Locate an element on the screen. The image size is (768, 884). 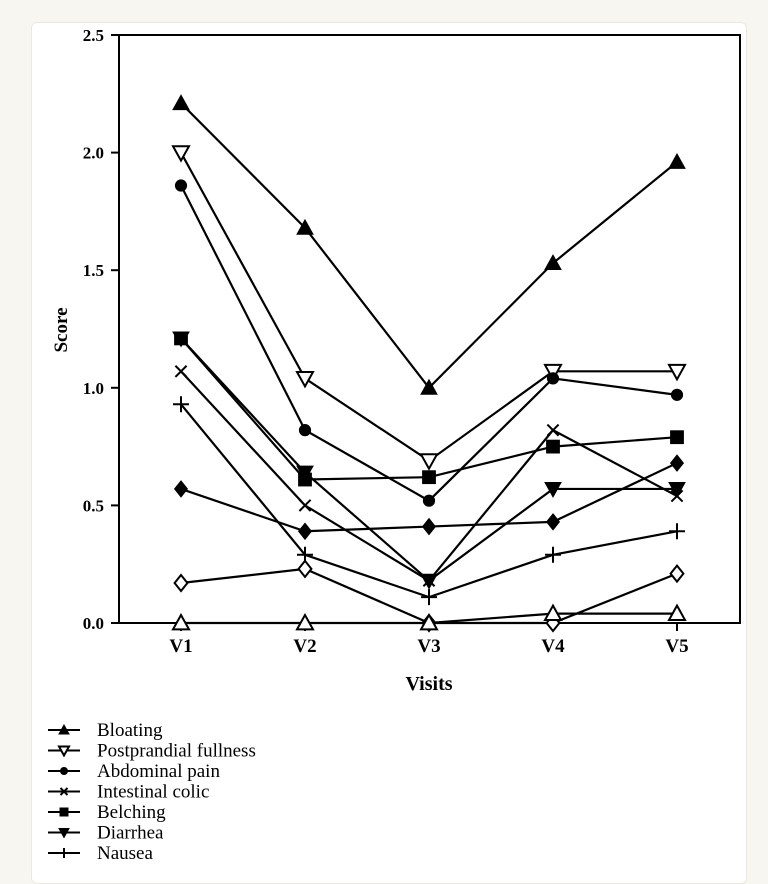
y-tick-label: 2.0 is located at coordinates (93, 153).